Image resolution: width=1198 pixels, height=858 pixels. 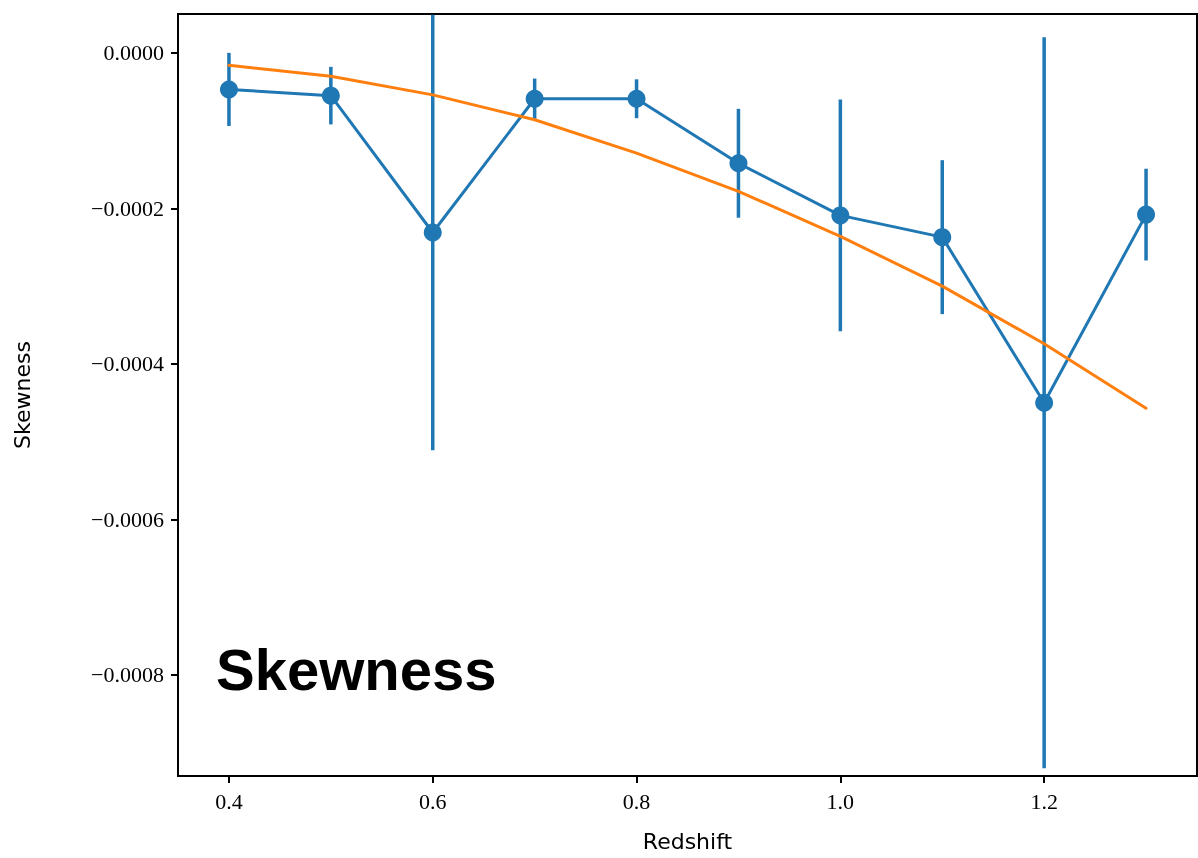 I want to click on y-tick-label: −0.0004, so click(x=127, y=364).